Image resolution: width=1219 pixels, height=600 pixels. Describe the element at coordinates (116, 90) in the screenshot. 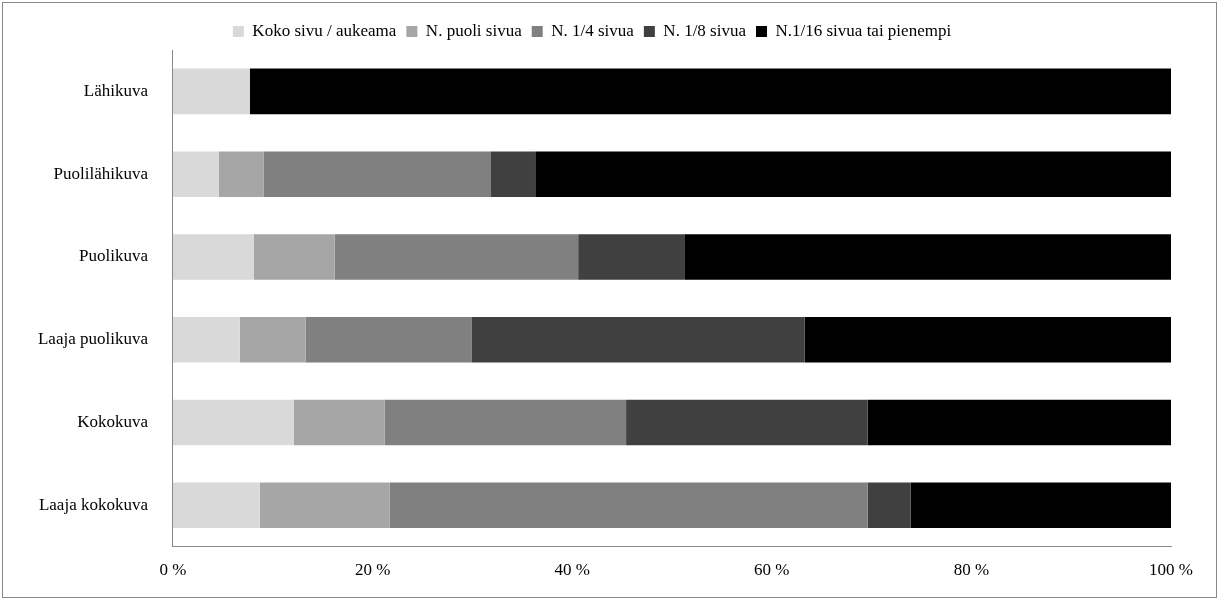

I see `y-tick-label: Lähikuva` at that location.